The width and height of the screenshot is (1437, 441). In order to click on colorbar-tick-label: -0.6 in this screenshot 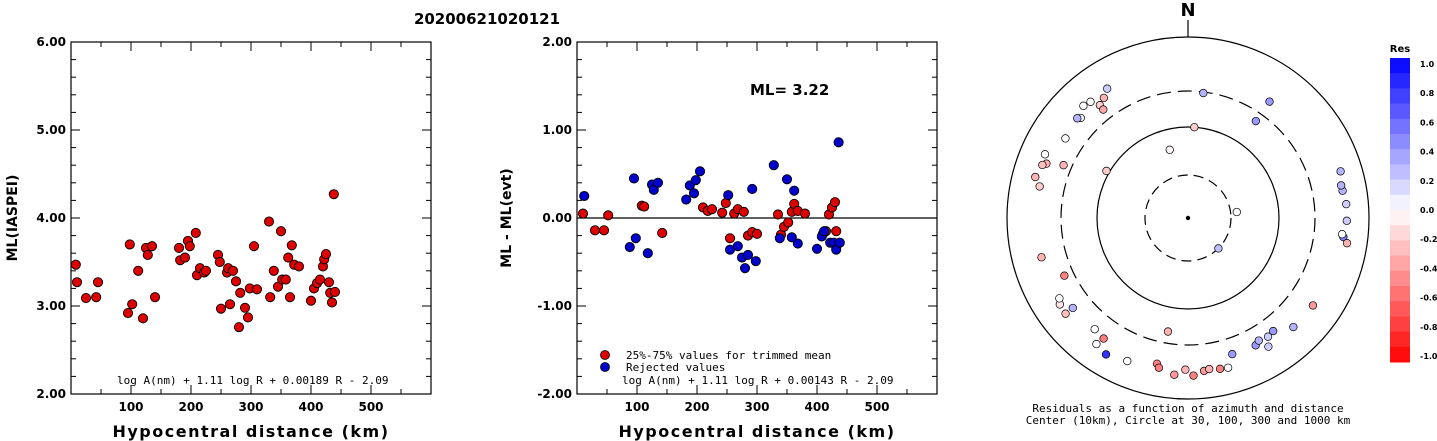, I will do `click(1428, 298)`.